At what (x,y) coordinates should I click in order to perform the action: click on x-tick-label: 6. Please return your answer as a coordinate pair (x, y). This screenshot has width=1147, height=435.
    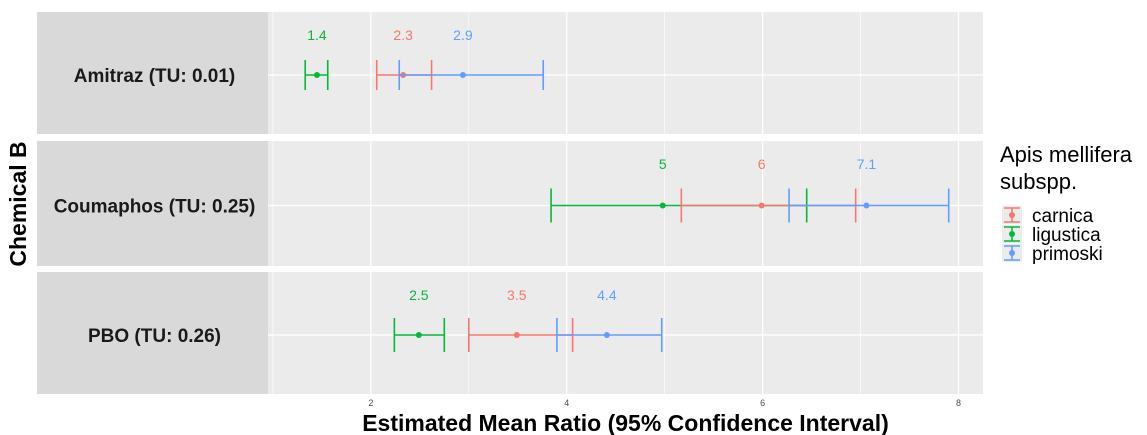
    Looking at the image, I should click on (762, 403).